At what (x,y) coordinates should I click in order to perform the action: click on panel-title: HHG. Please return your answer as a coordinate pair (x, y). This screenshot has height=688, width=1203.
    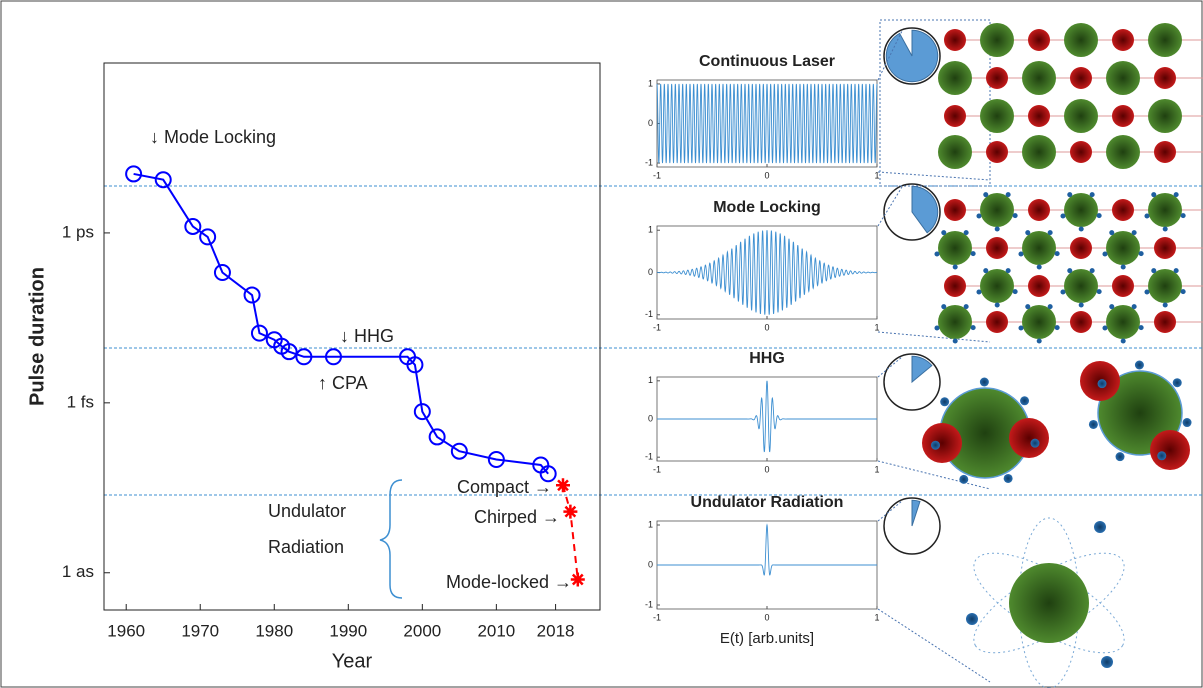
    Looking at the image, I should click on (767, 358).